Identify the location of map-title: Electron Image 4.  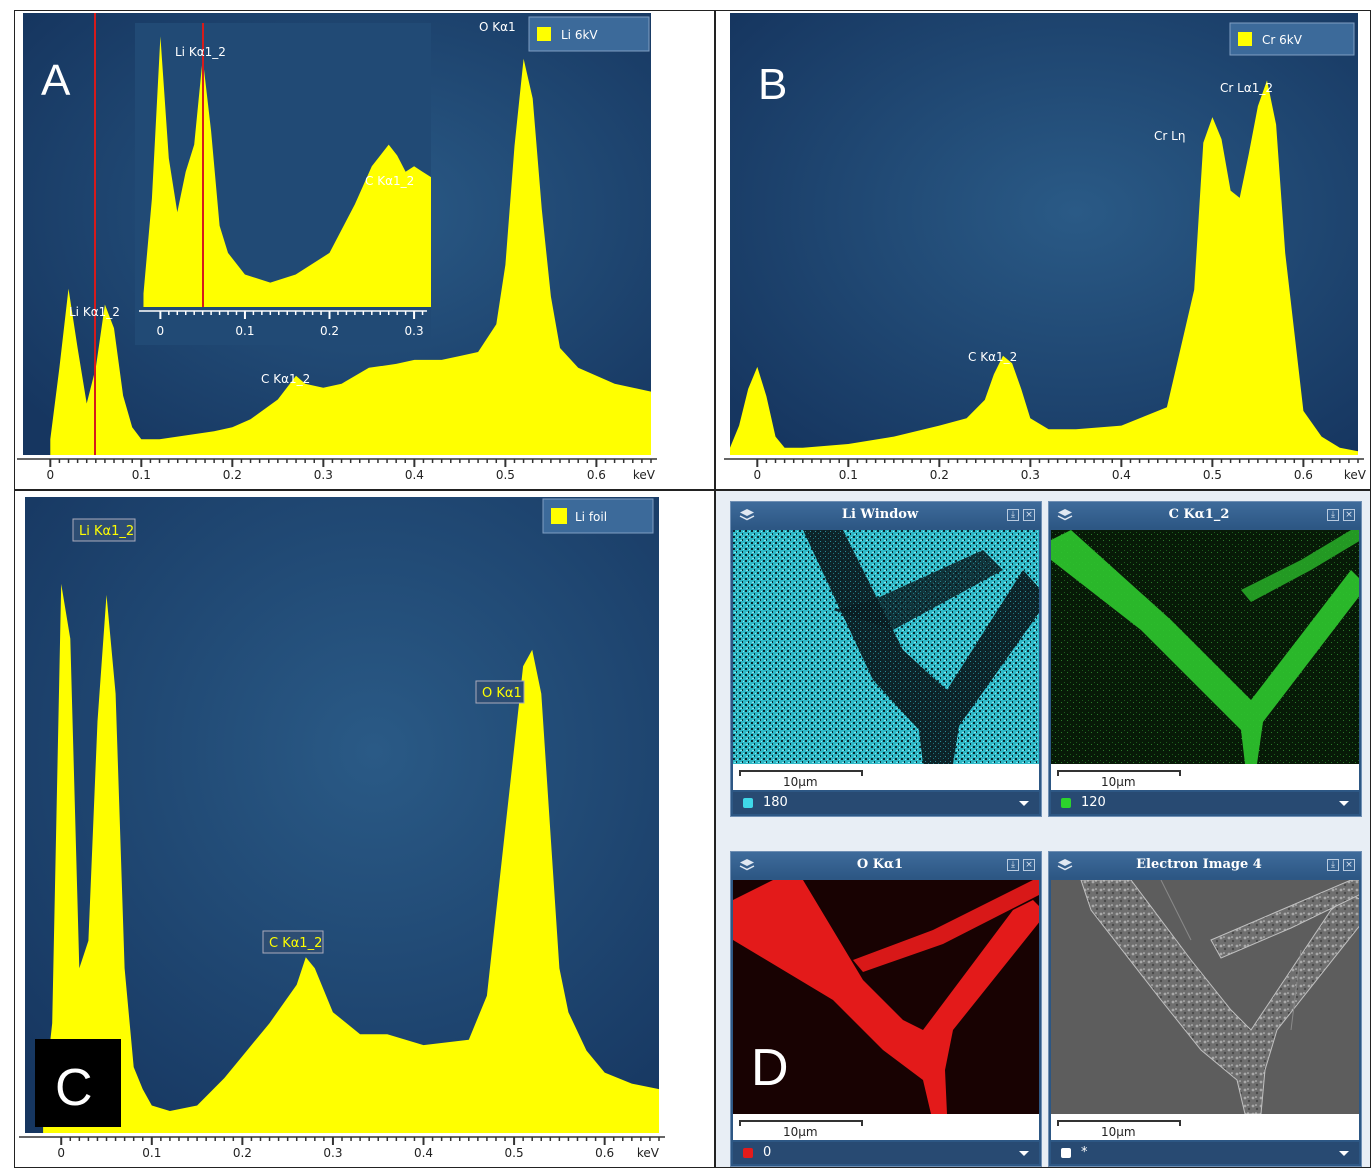
(1199, 864).